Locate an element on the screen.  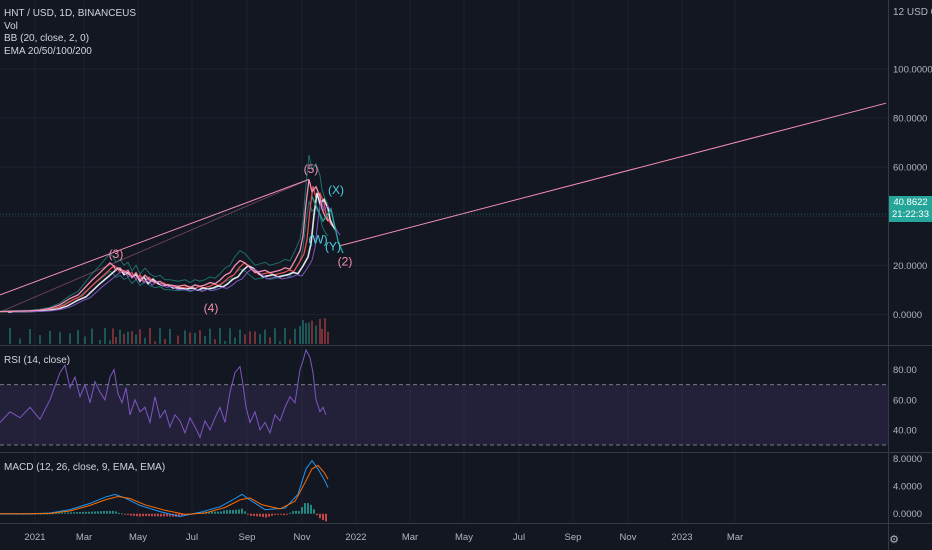
macd-tick-label: 4.0000 is located at coordinates (907, 487).